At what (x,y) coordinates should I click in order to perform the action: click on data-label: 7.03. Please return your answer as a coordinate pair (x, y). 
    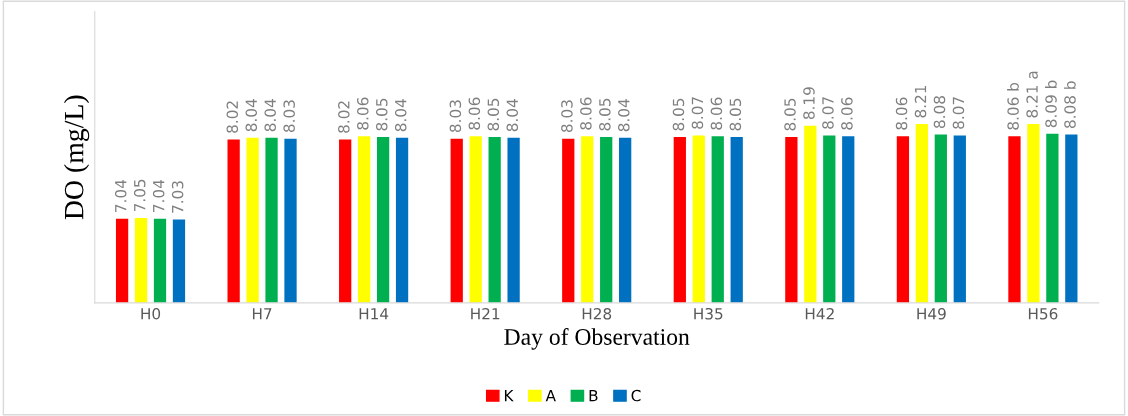
    Looking at the image, I should click on (177, 197).